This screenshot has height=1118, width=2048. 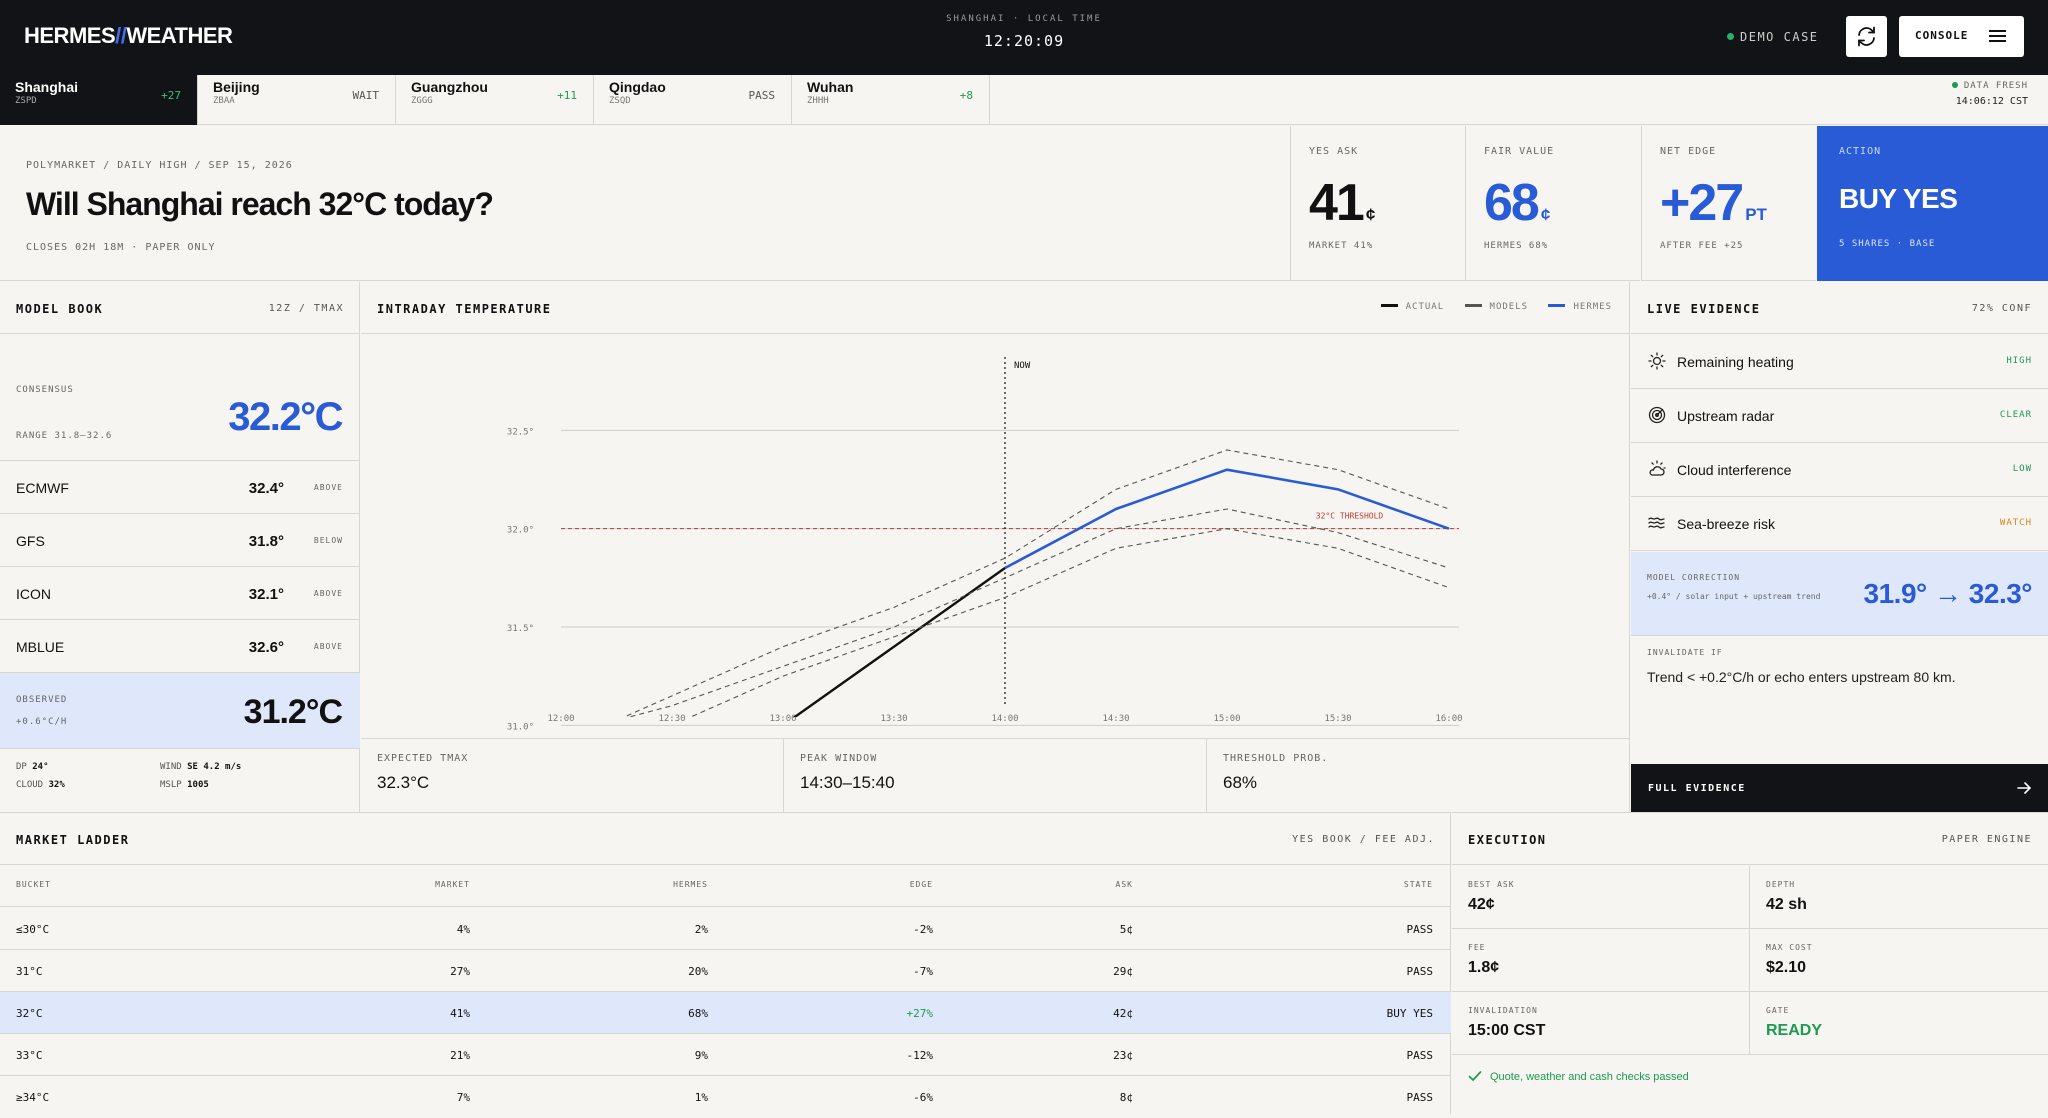 I want to click on status-dot, so click(x=1730, y=36).